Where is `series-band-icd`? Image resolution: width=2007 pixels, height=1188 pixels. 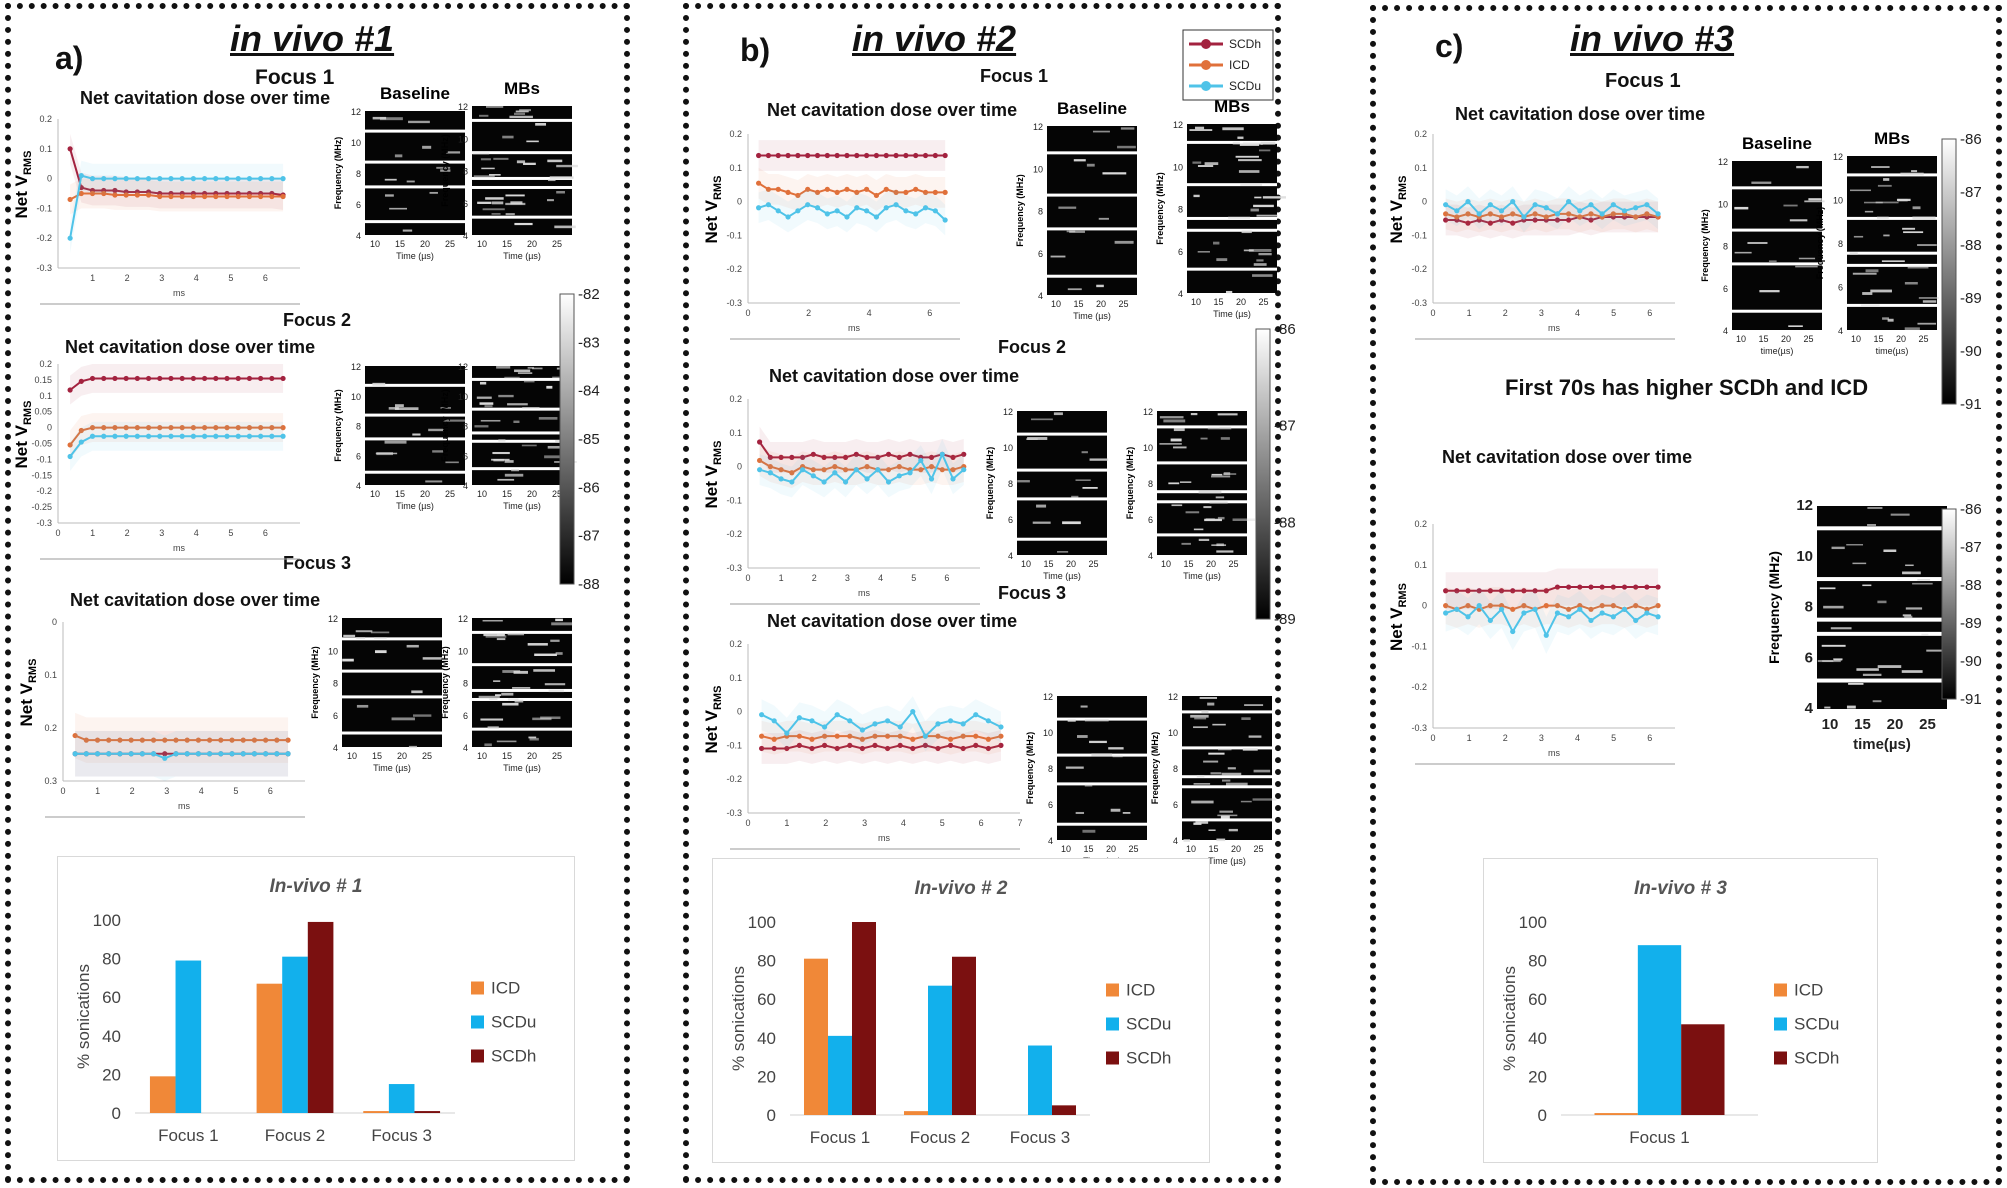 series-band-icd is located at coordinates (861, 467).